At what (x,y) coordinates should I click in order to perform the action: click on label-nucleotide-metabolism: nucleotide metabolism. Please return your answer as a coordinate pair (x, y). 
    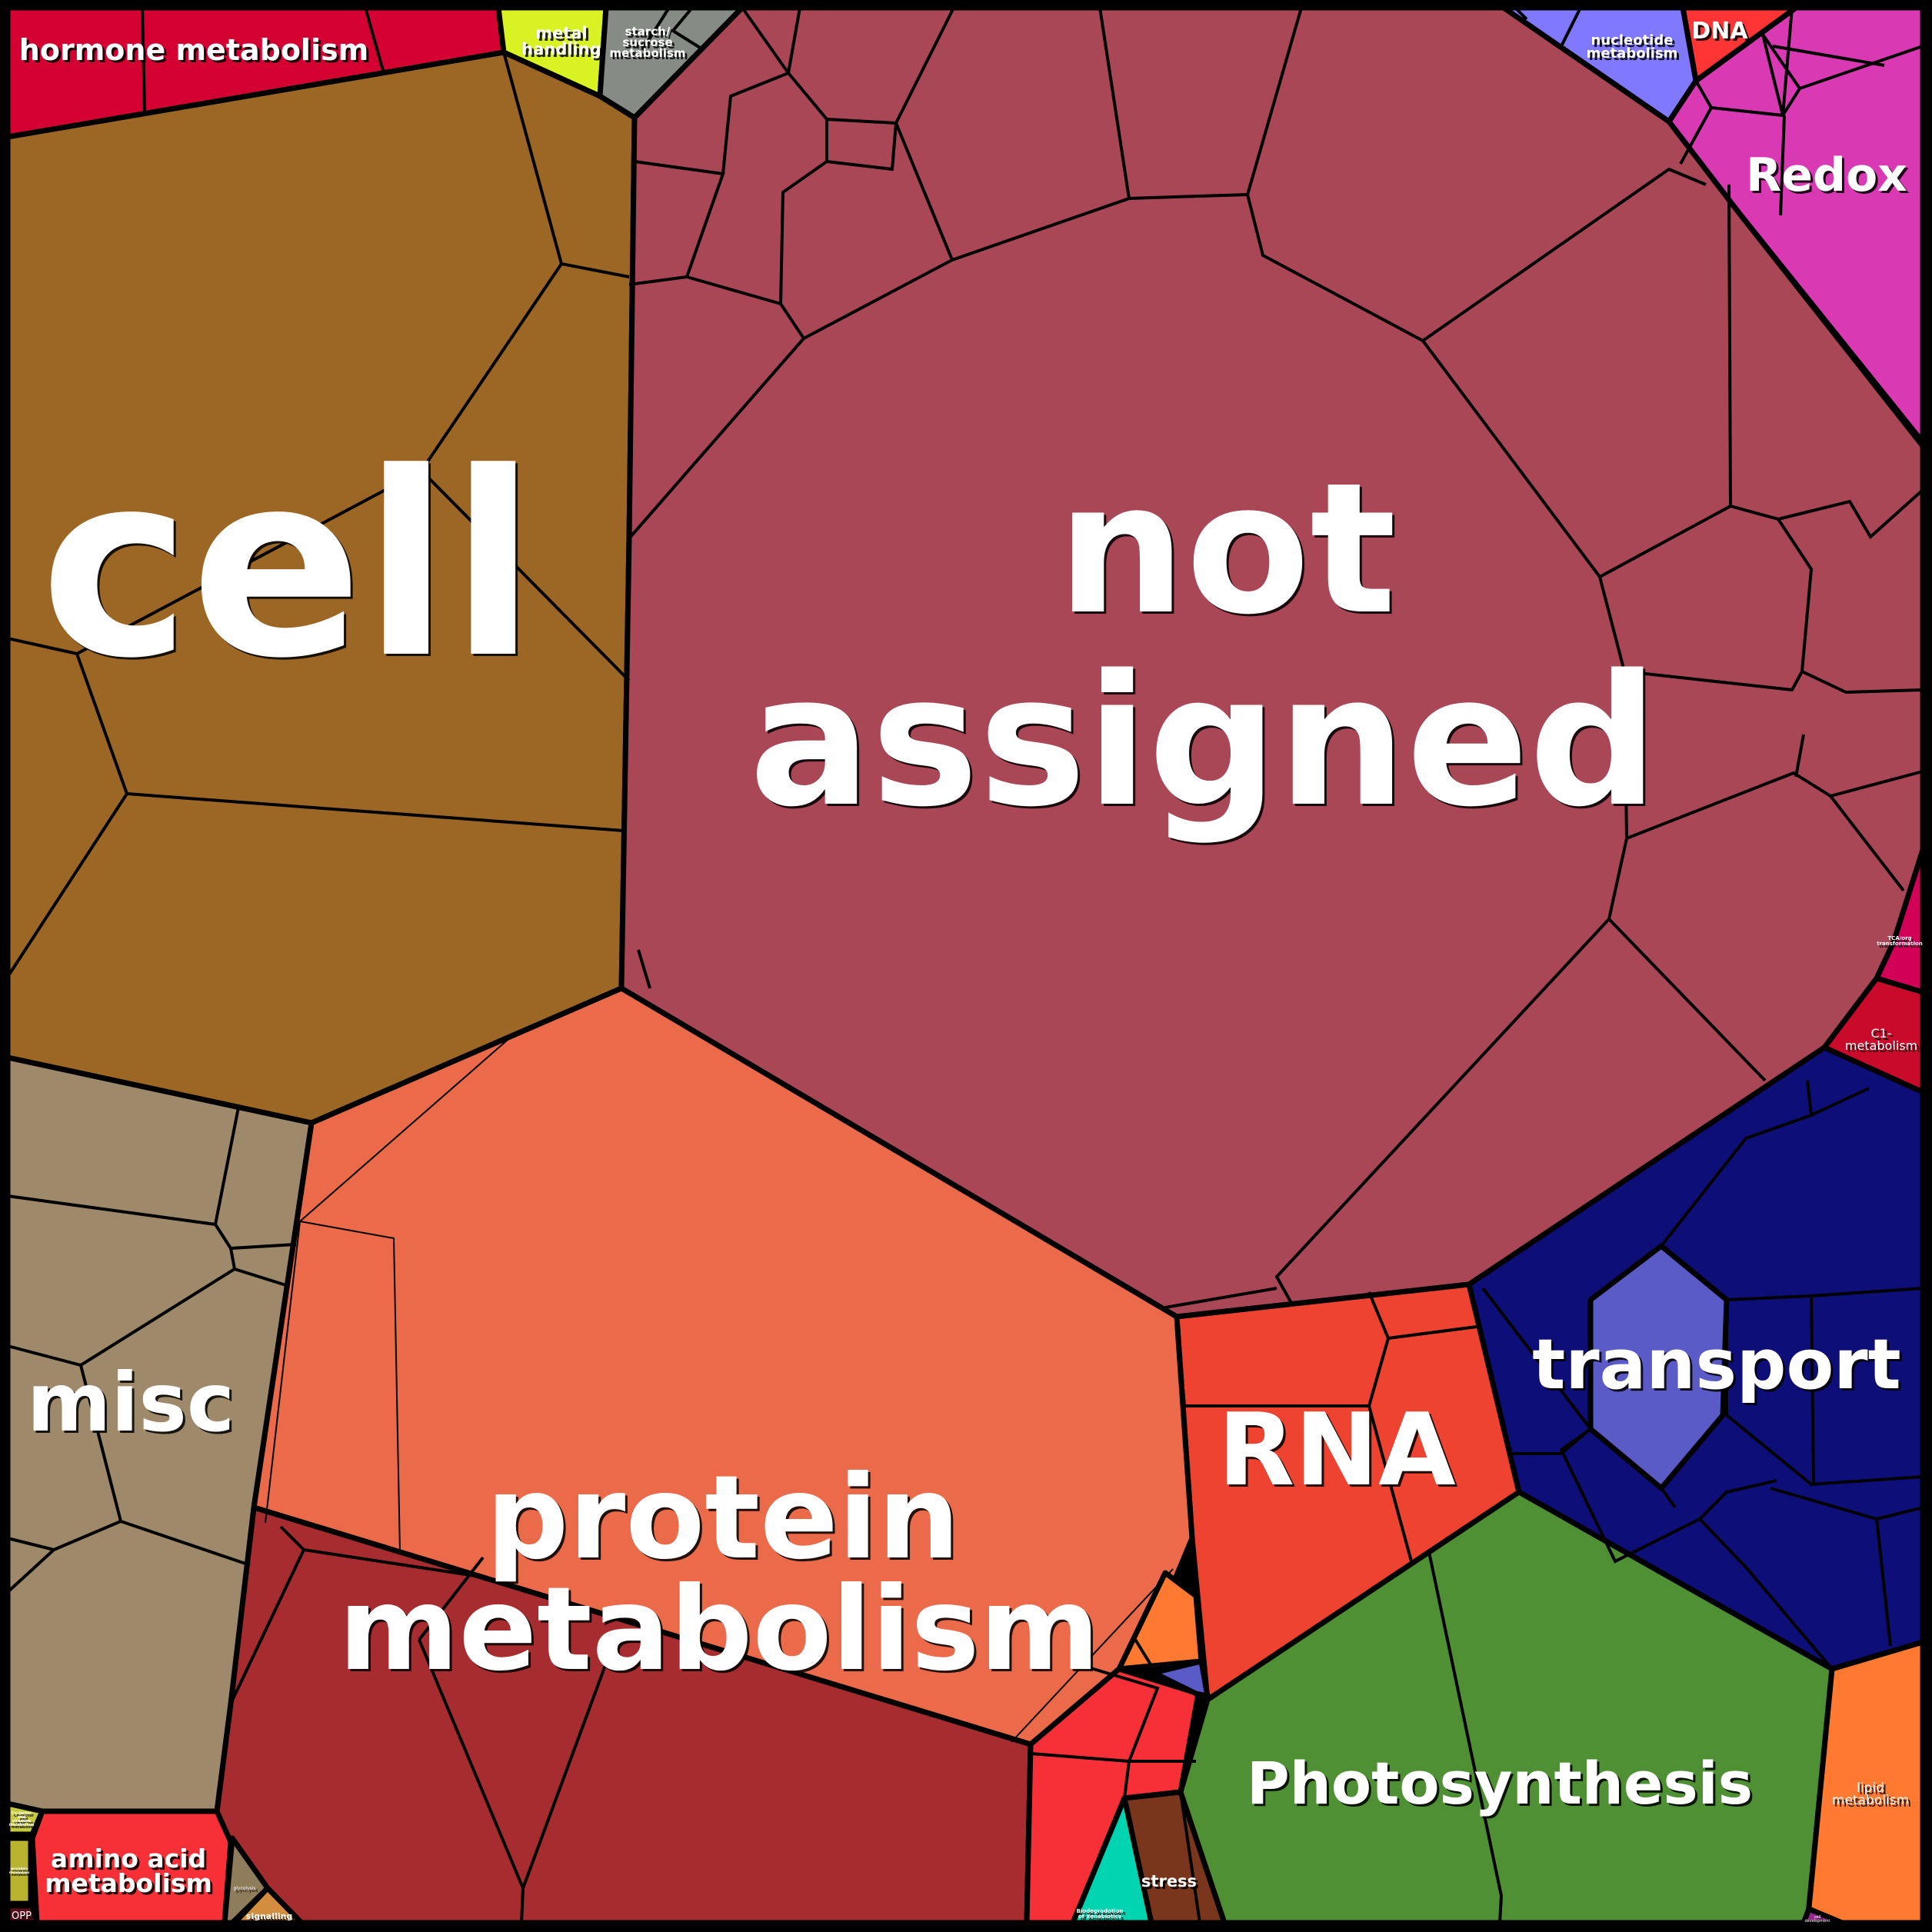
    Looking at the image, I should click on (1632, 47).